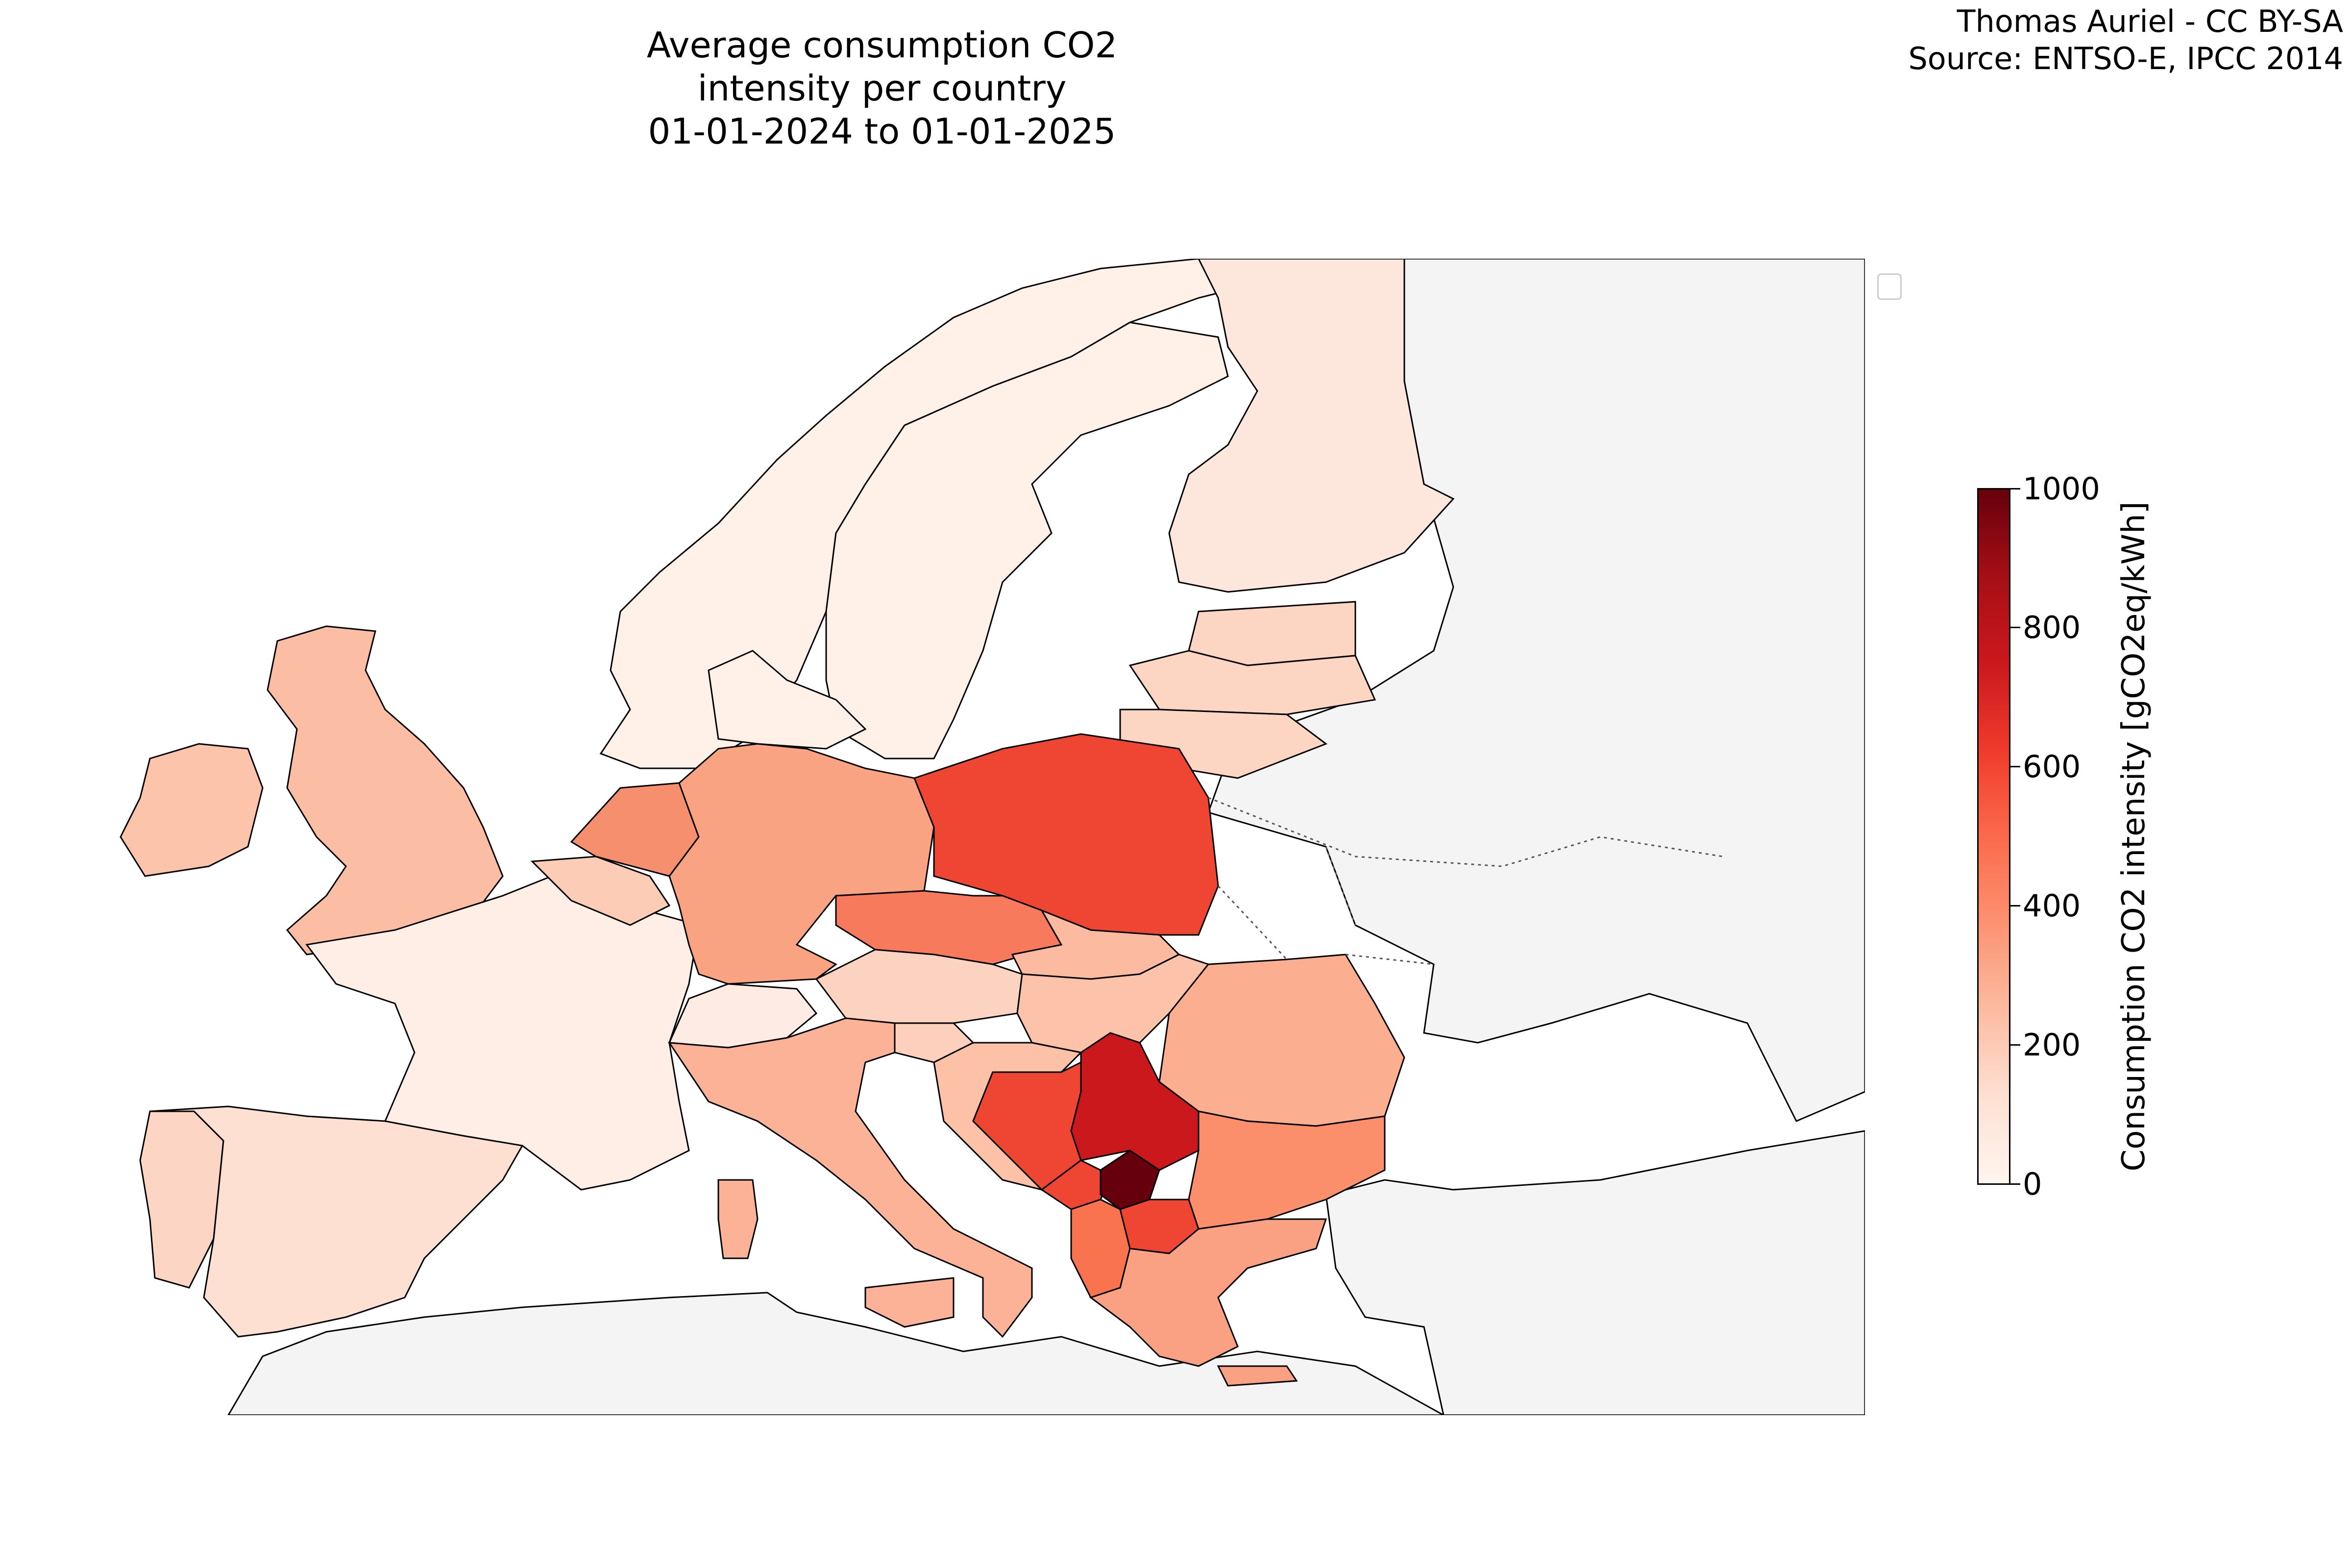  What do you see at coordinates (2033, 1184) in the screenshot?
I see `colorbar-tick-label: 0` at bounding box center [2033, 1184].